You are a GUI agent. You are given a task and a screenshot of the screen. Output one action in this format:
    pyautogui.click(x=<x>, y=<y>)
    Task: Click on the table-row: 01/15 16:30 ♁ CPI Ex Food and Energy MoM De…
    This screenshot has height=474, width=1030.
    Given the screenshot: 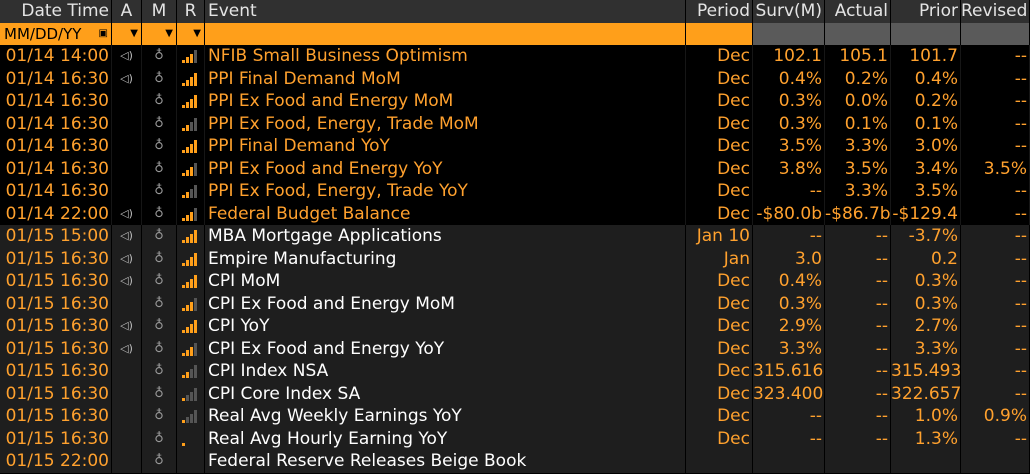 What is the action you would take?
    pyautogui.click(x=515, y=303)
    